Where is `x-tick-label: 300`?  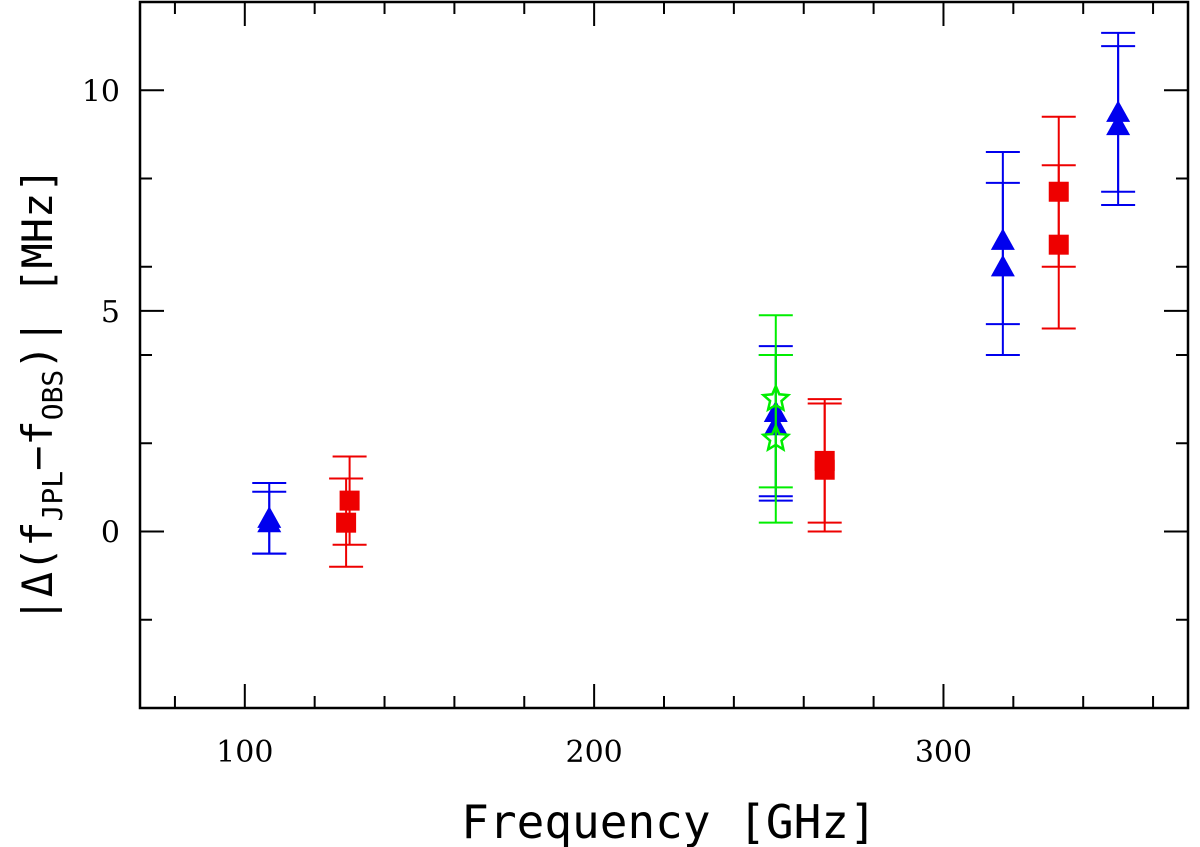 x-tick-label: 300 is located at coordinates (943, 752).